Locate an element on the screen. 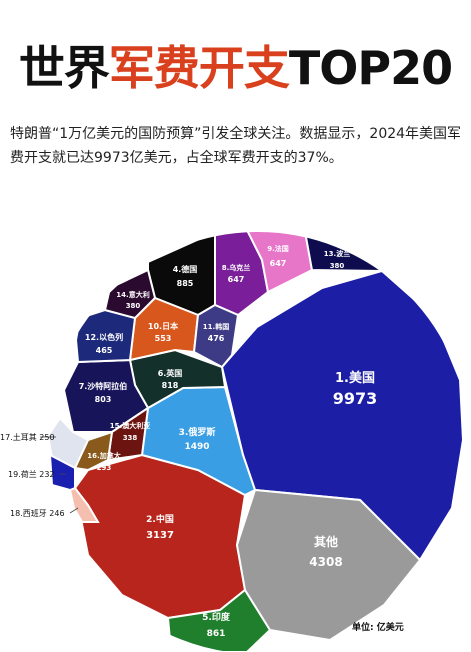 The height and width of the screenshot is (652, 471). cell-value-3: 1490 is located at coordinates (196, 447).